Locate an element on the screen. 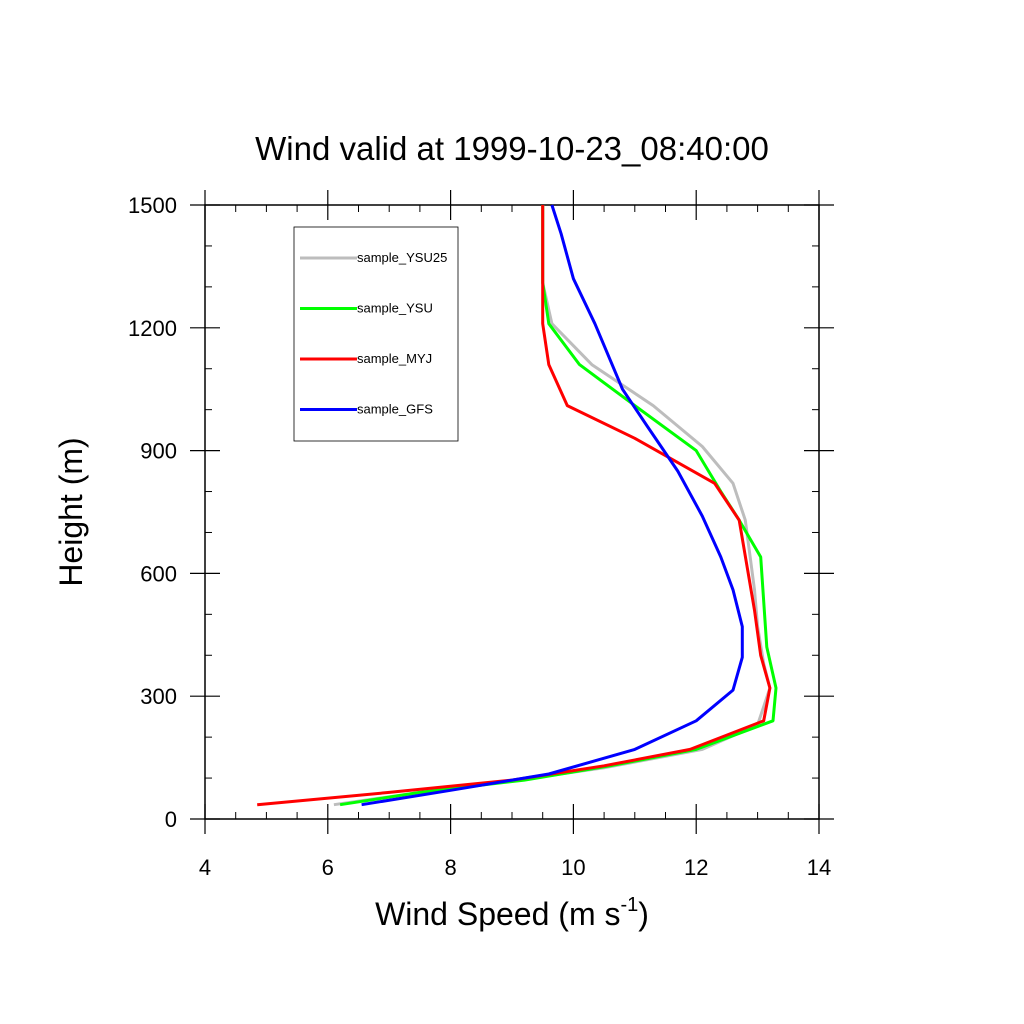 The height and width of the screenshot is (1024, 1024). x-tick-label: 12 is located at coordinates (696, 867).